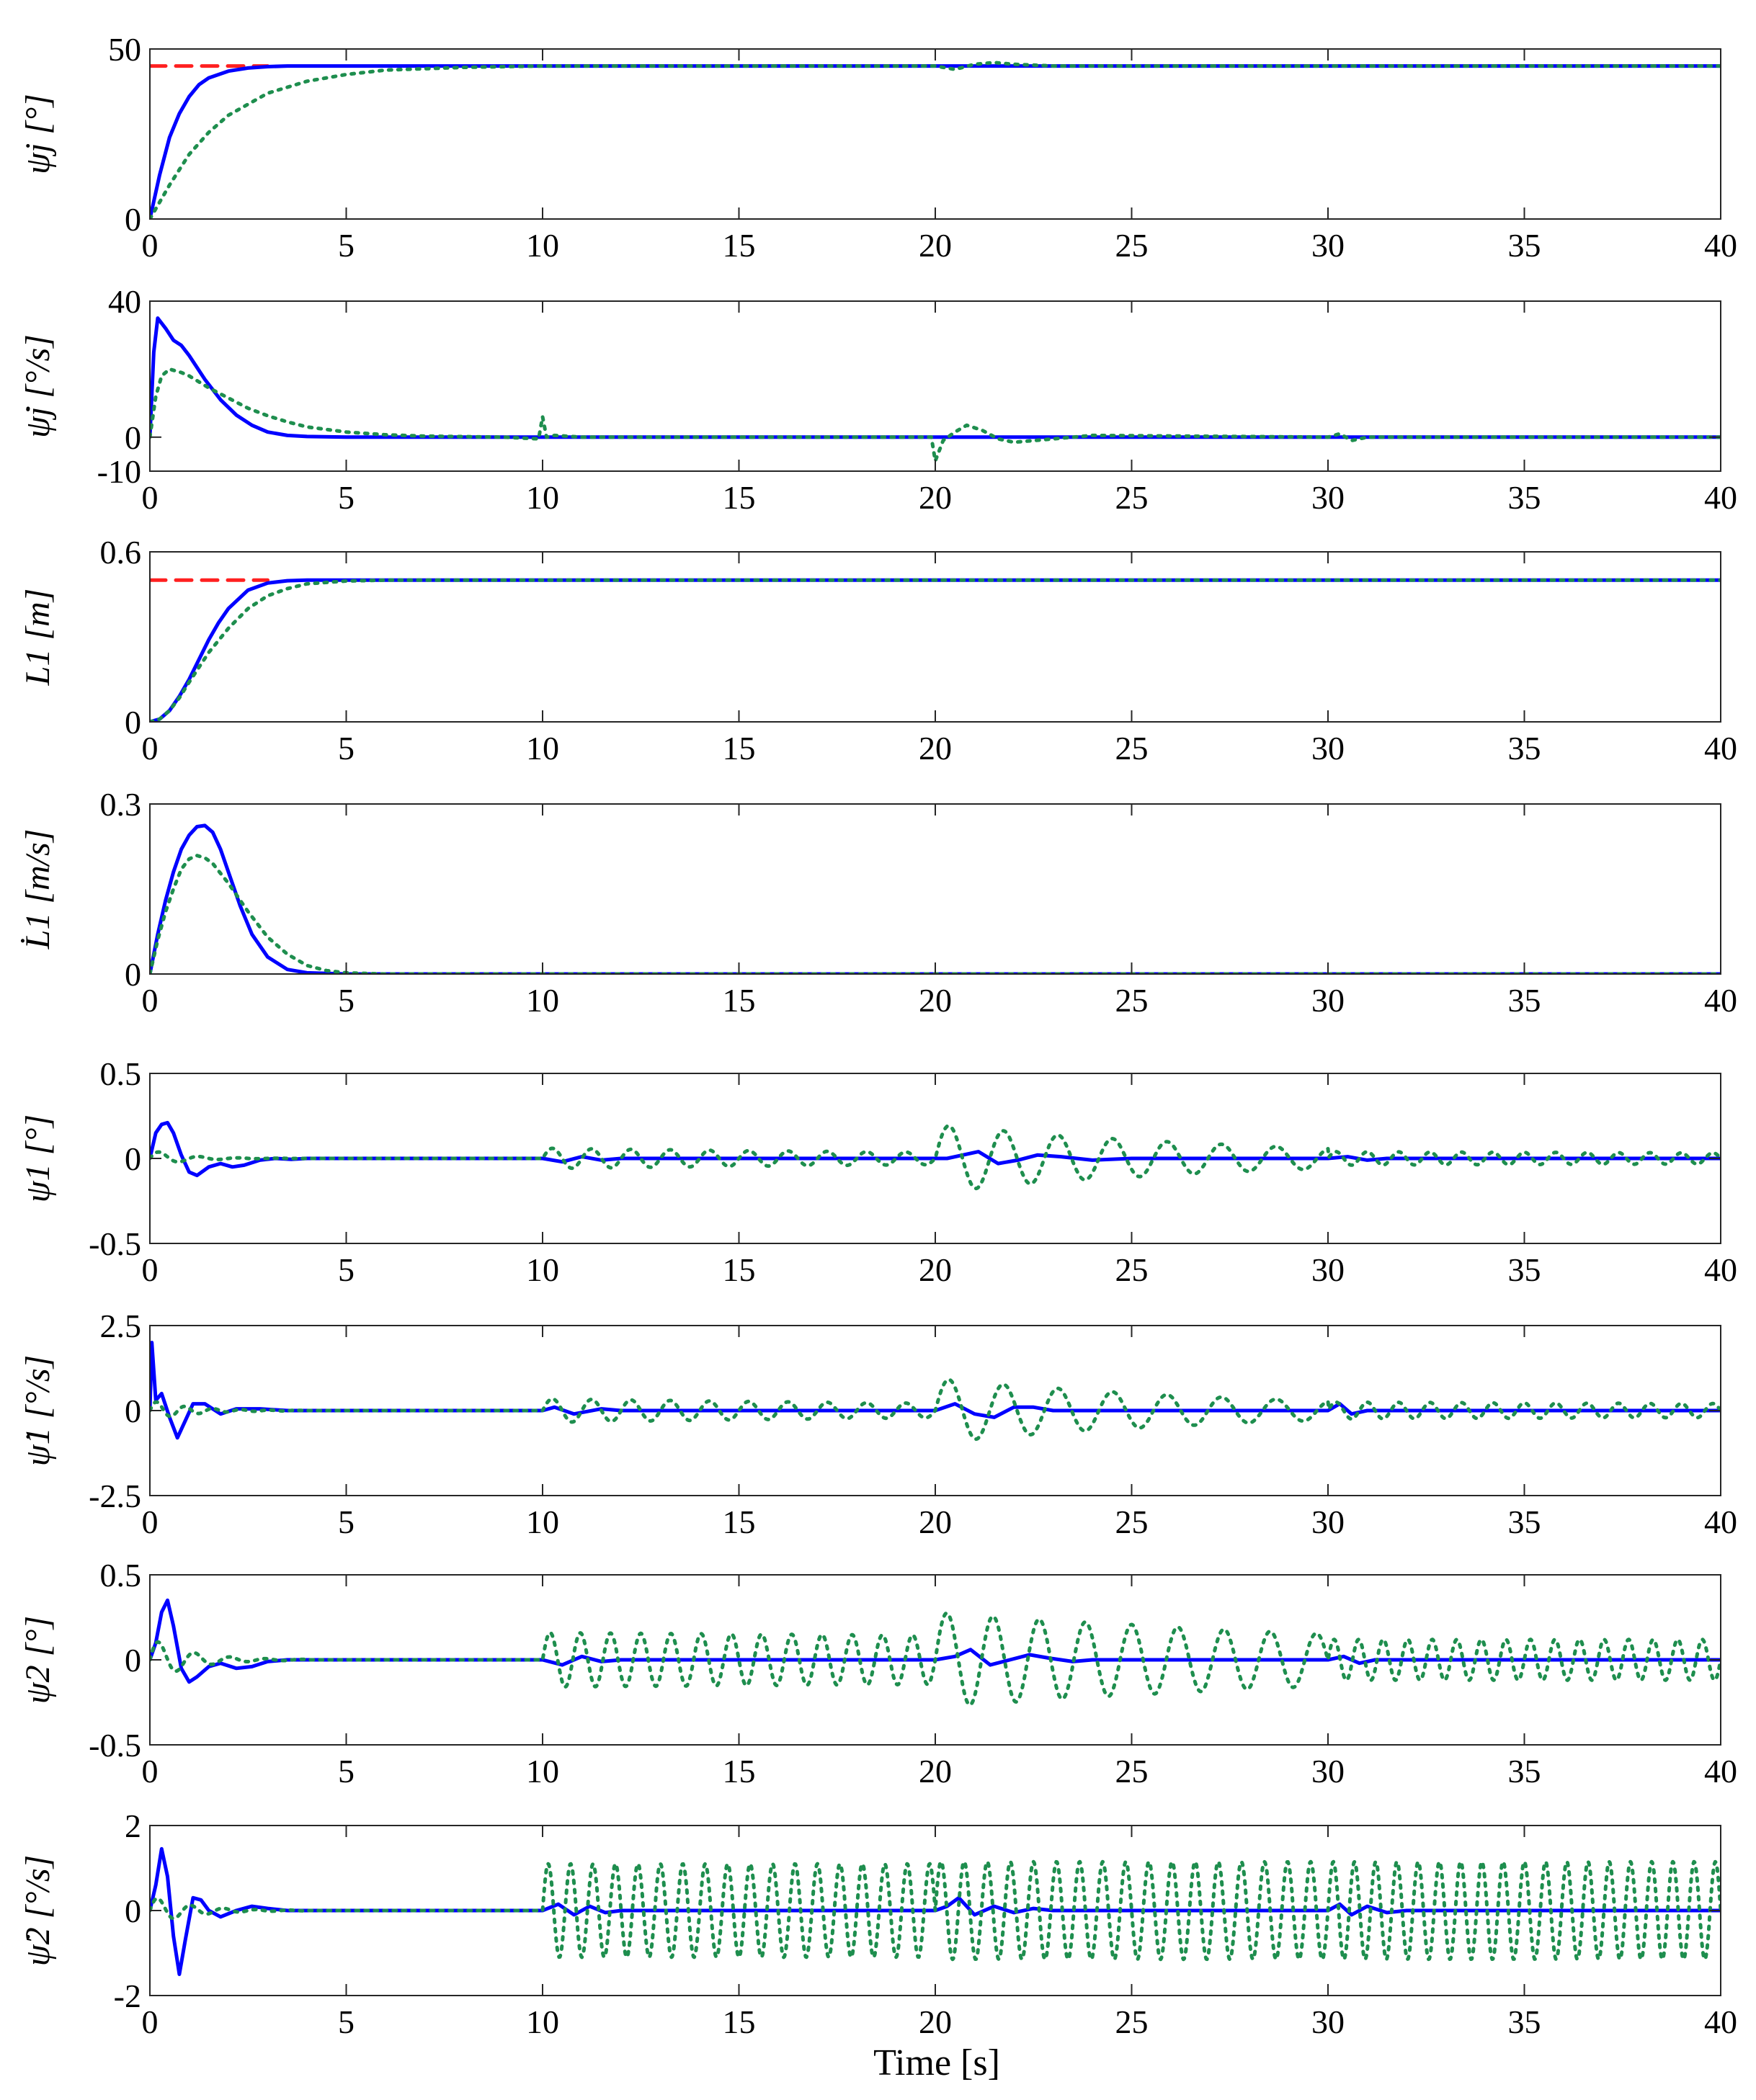 This screenshot has width=1756, height=2100. I want to click on x-axis-label: Time [s], so click(936, 2062).